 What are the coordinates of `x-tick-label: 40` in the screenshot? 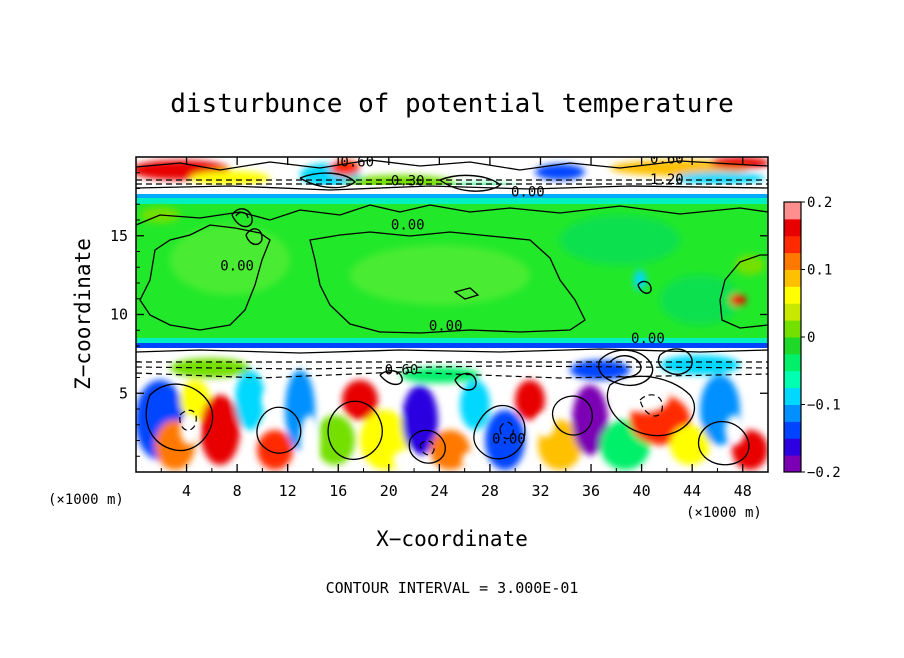 It's located at (642, 491).